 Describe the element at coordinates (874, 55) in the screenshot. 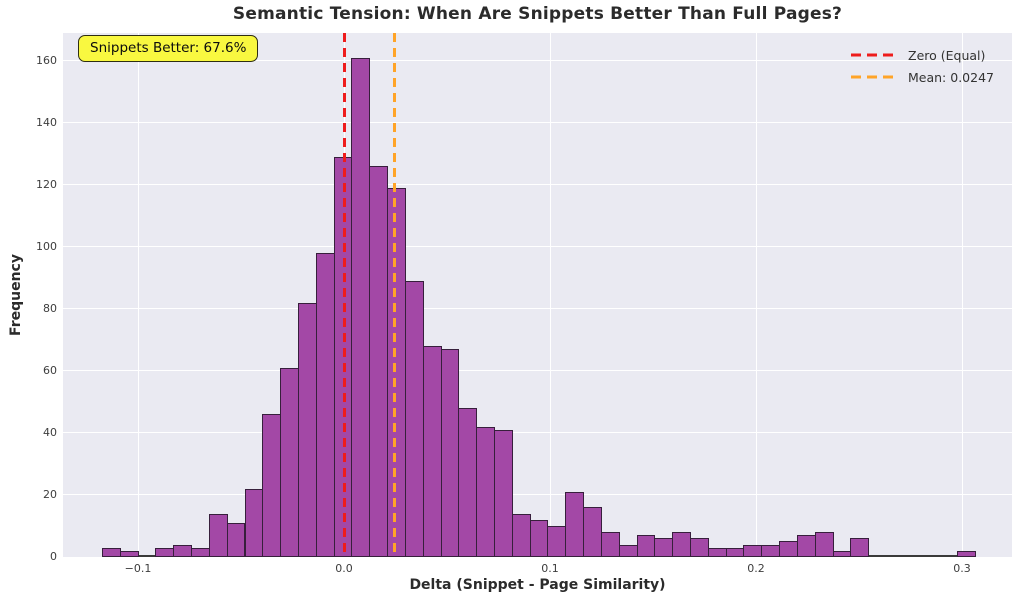

I see `red-dash-swatch` at that location.